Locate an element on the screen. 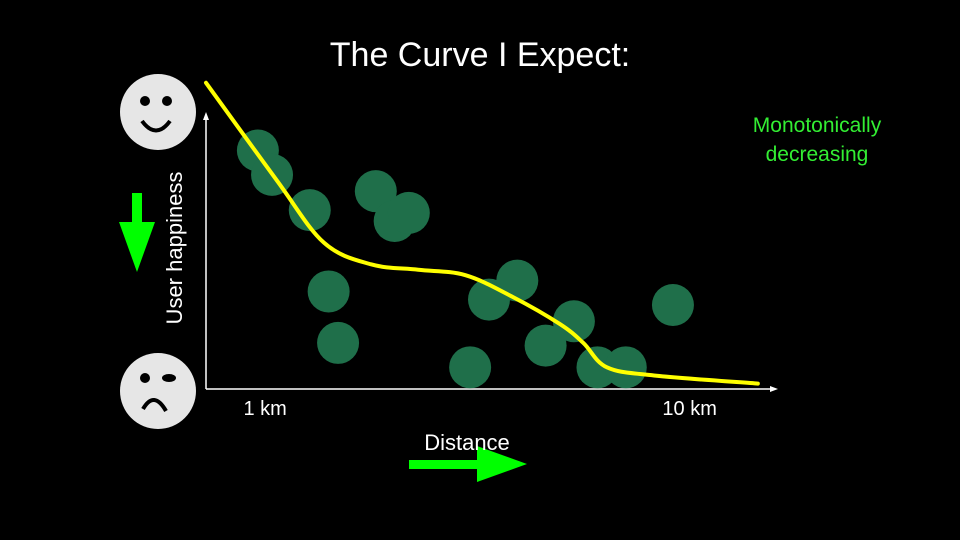  right-arrow-icon is located at coordinates (468, 464).